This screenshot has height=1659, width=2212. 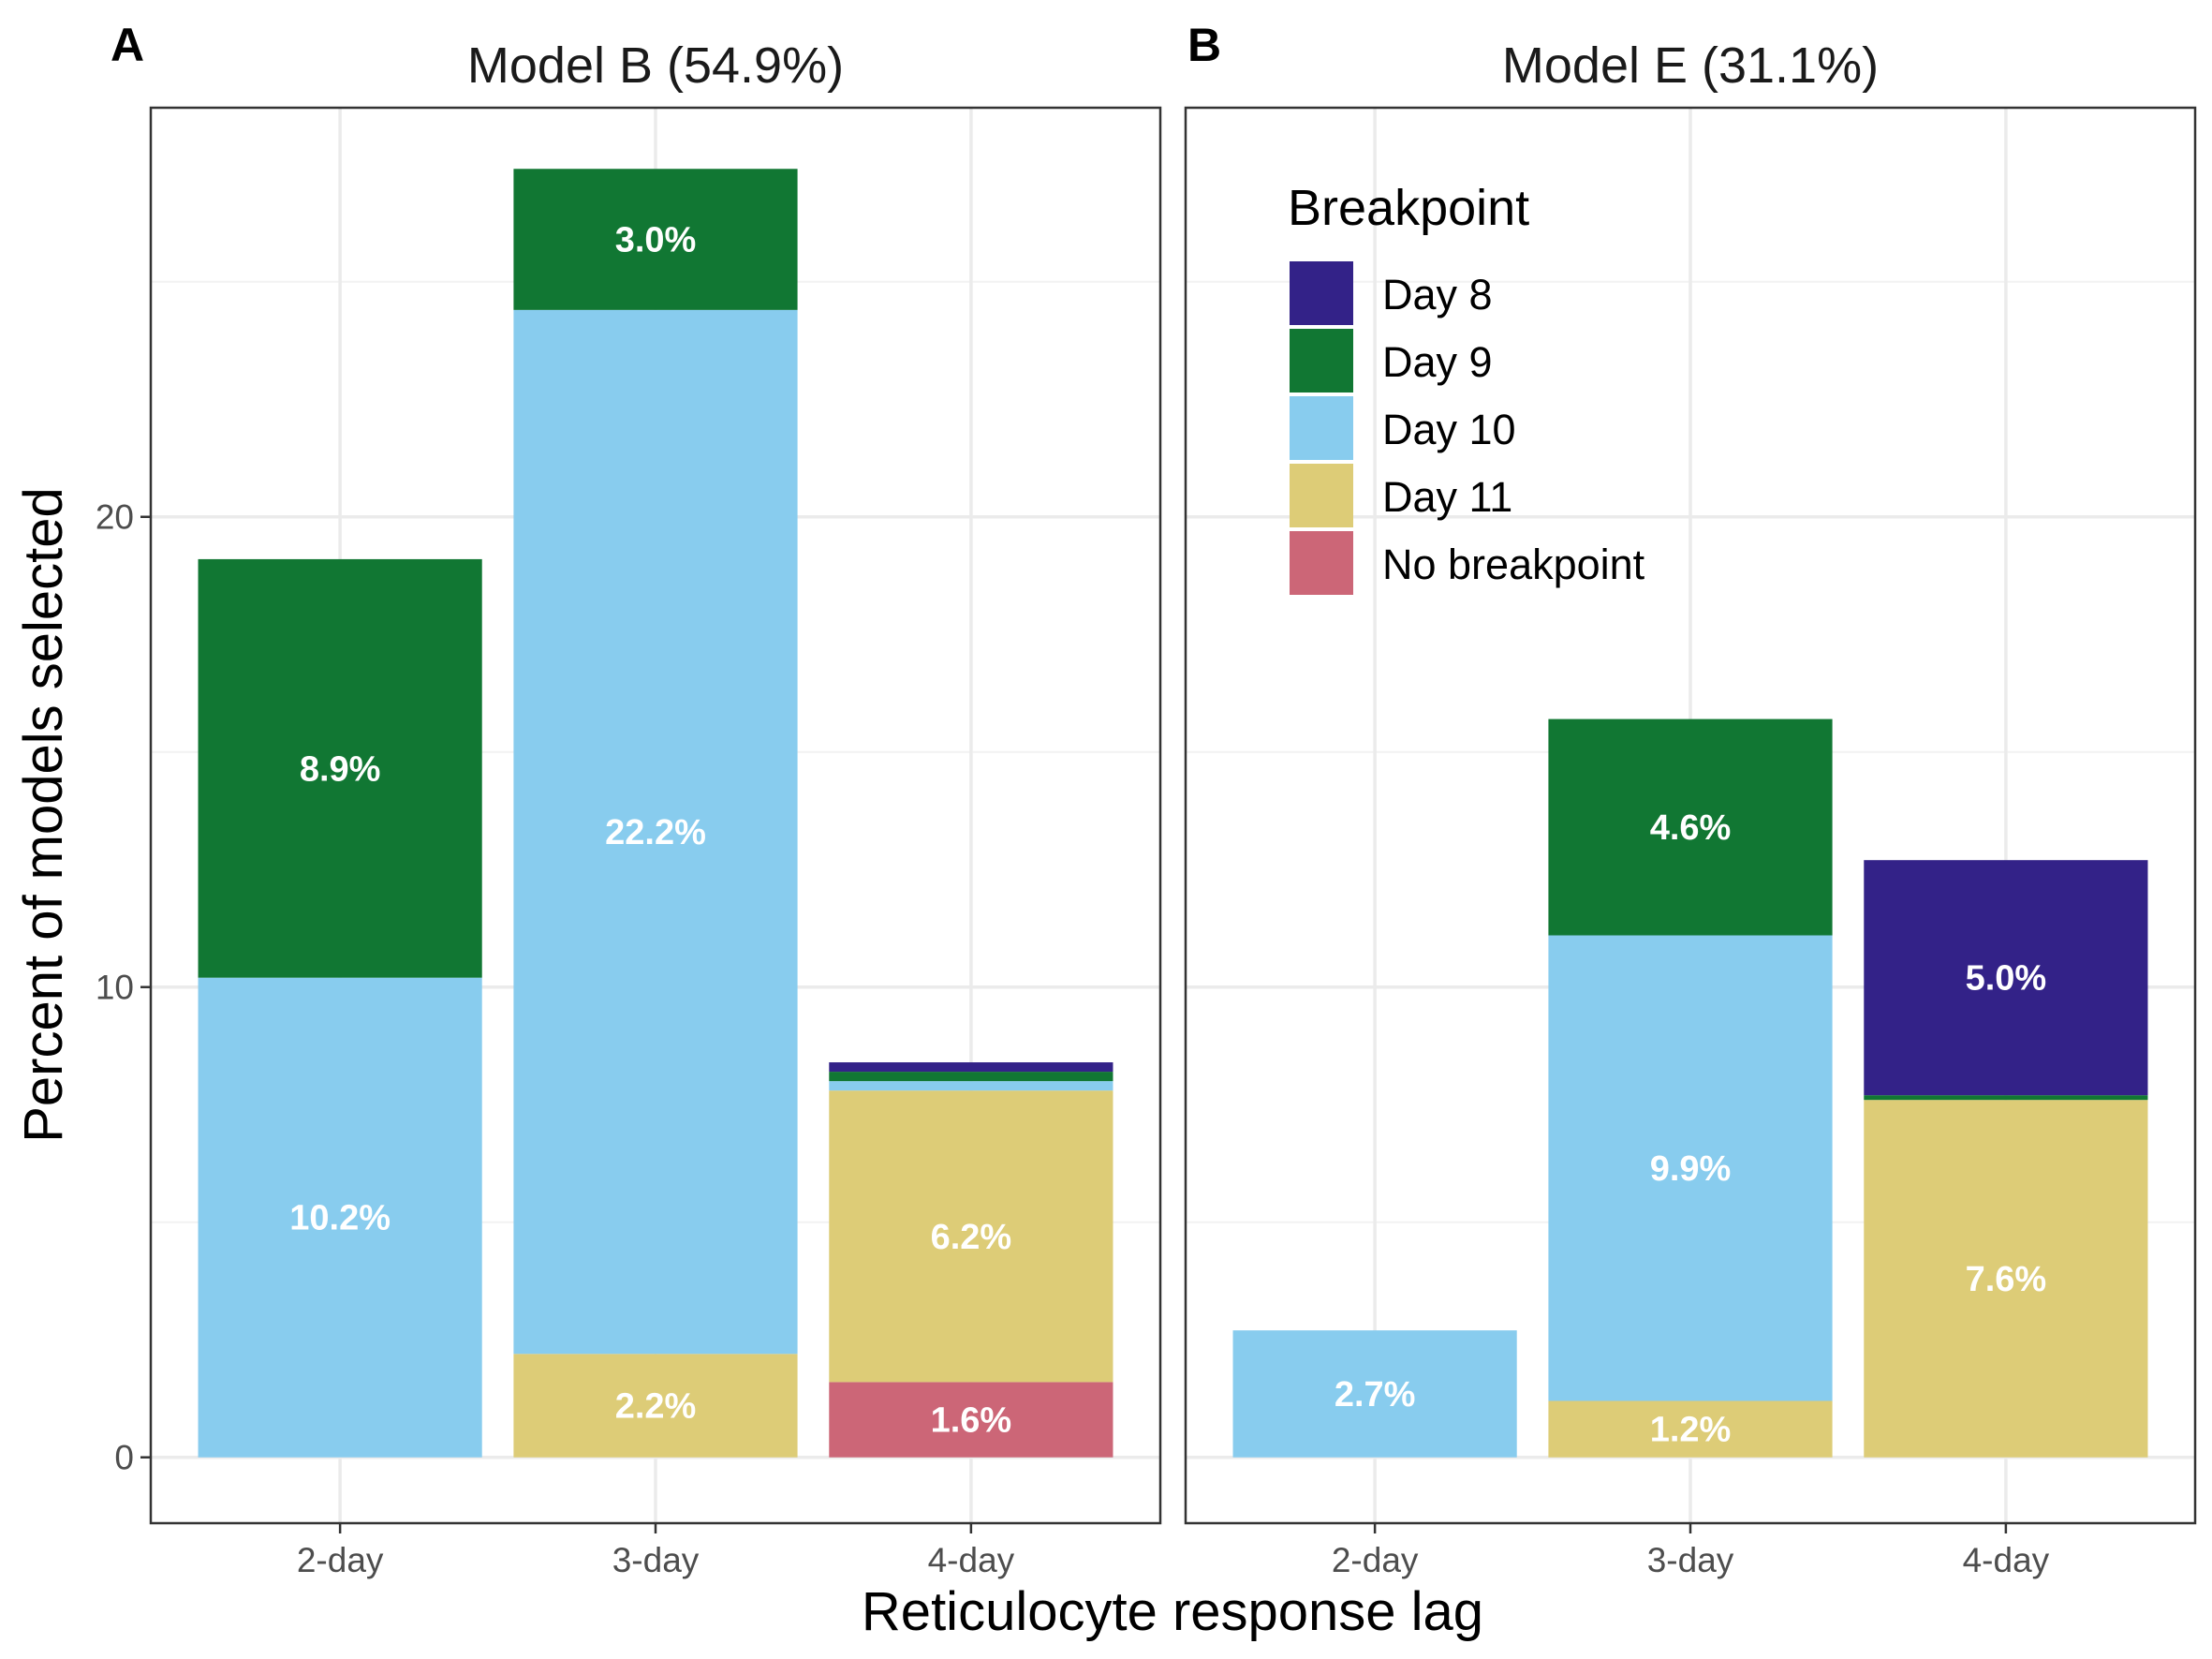 What do you see at coordinates (1449, 430) in the screenshot?
I see `legend-label-day-10: Day 10` at bounding box center [1449, 430].